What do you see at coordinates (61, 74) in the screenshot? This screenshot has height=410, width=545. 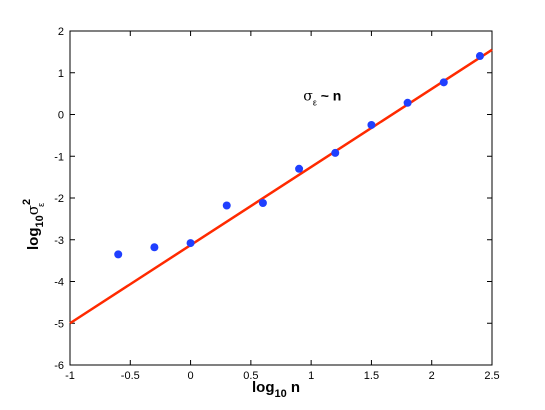 I see `y-tick-label: 1` at bounding box center [61, 74].